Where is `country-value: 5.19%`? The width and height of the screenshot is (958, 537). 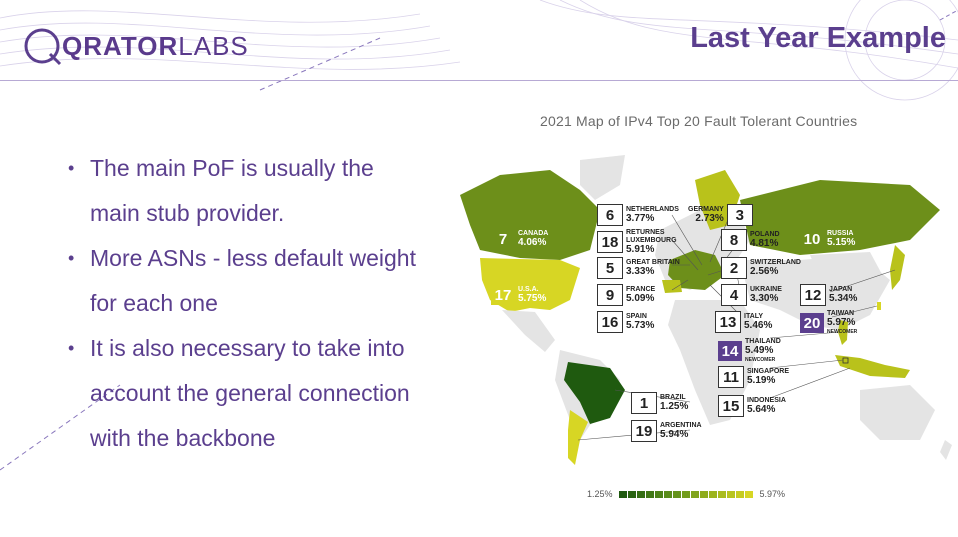
country-value: 5.19% is located at coordinates (761, 380).